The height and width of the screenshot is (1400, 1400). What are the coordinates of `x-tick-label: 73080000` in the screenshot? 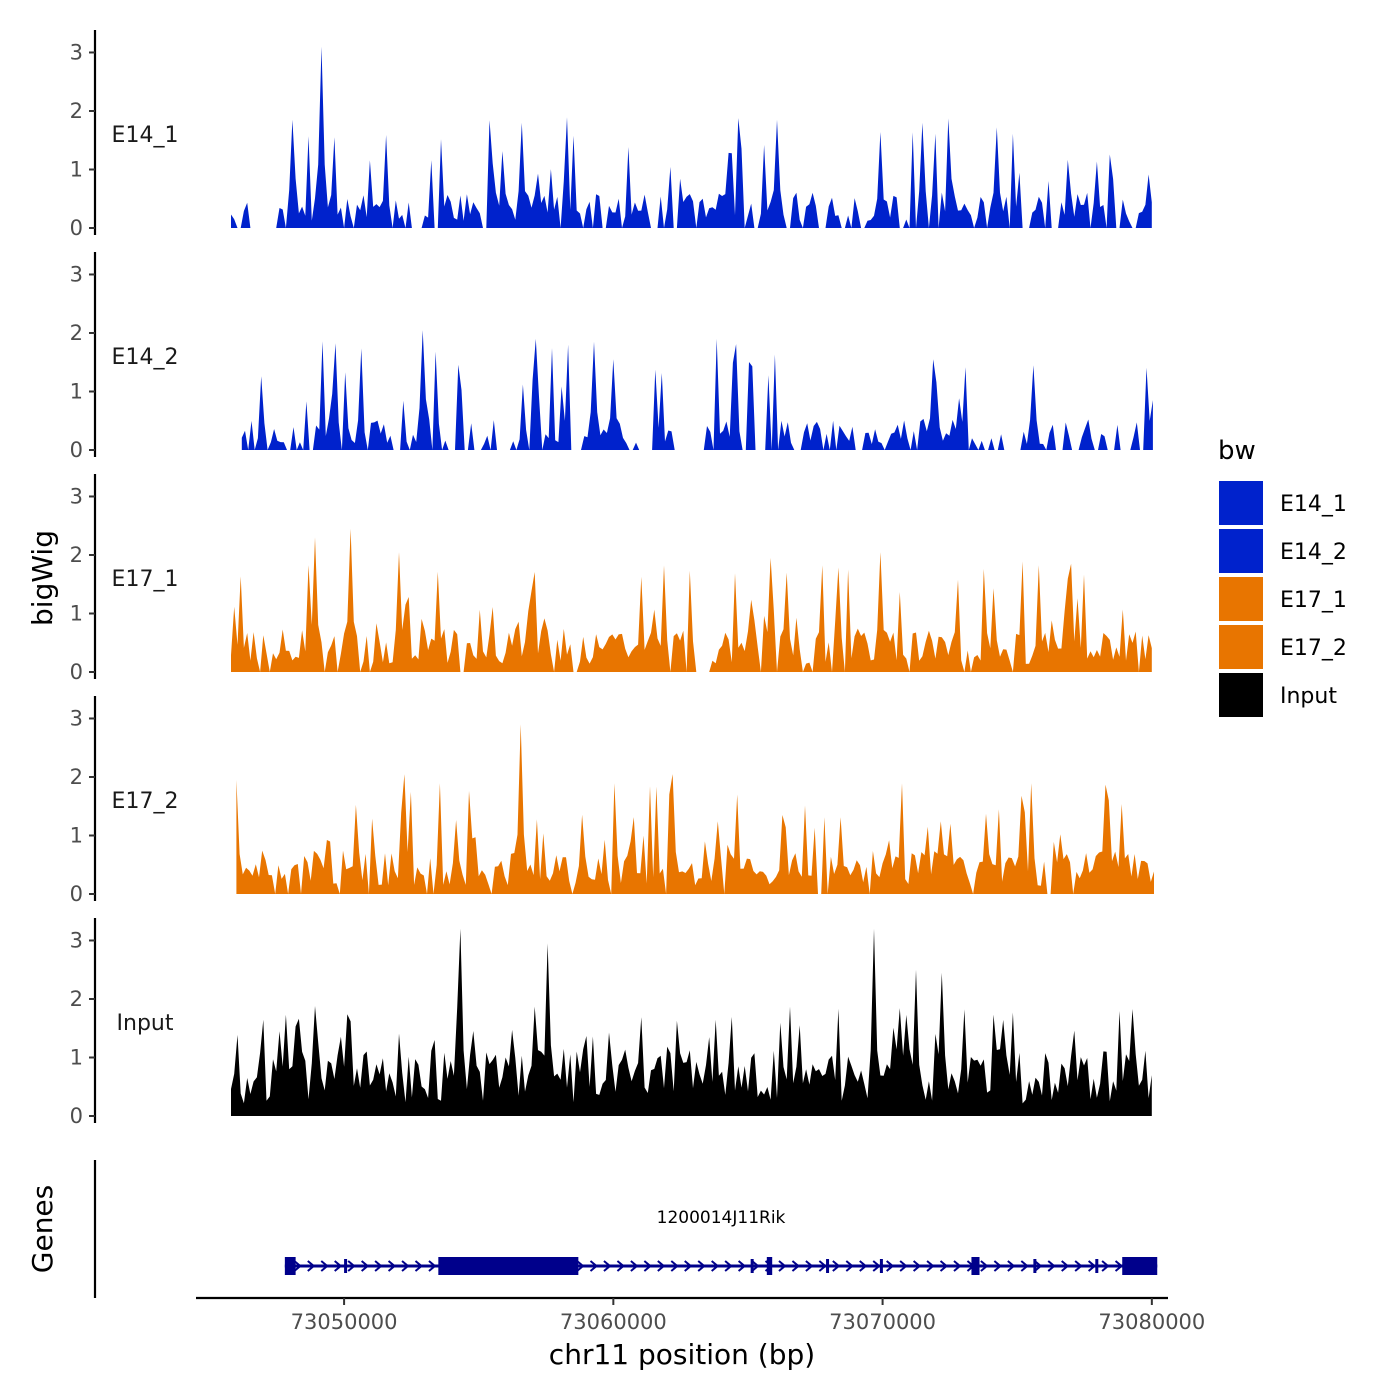 It's located at (1151, 1322).